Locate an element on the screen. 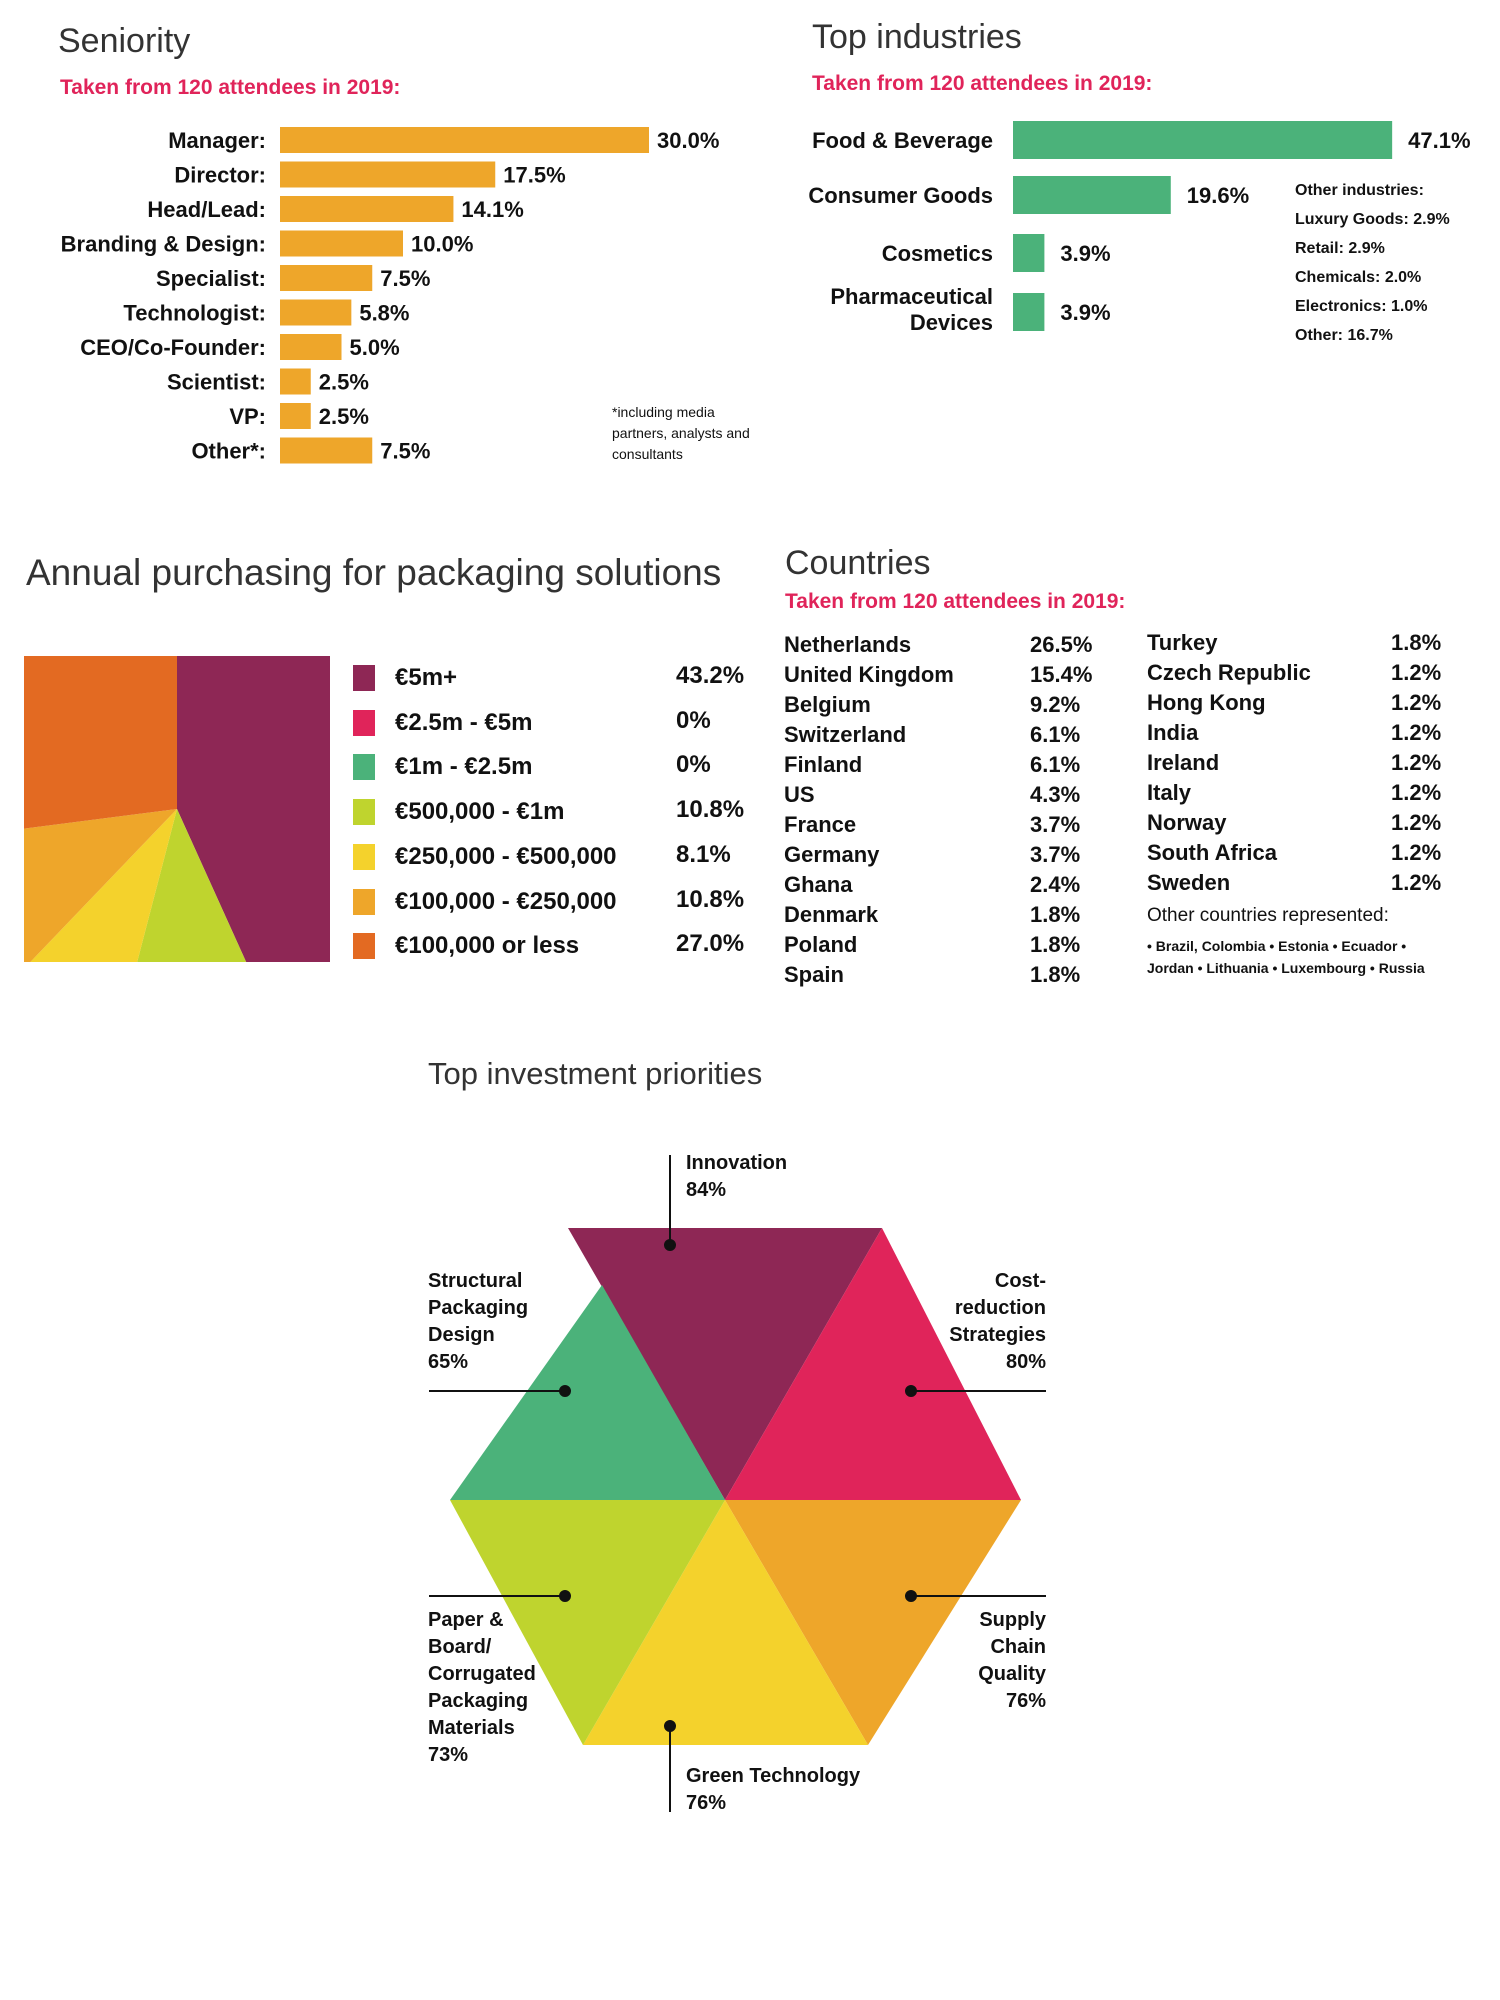 This screenshot has height=2000, width=1500. country-name: Switzerland is located at coordinates (845, 734).